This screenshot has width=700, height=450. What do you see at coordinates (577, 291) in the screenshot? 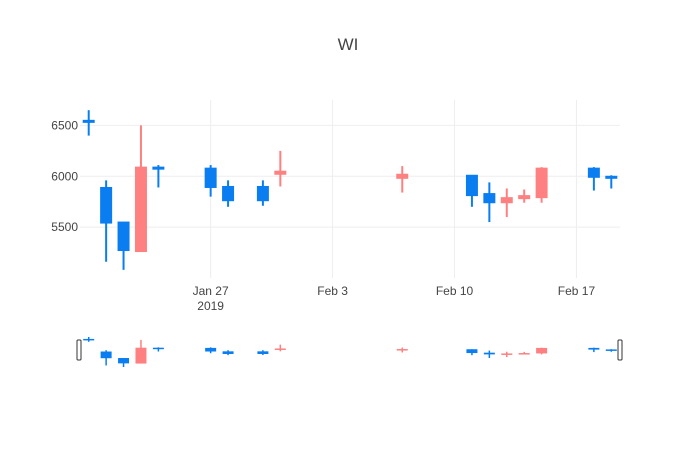
I see `x-tick-label: Feb 17` at bounding box center [577, 291].